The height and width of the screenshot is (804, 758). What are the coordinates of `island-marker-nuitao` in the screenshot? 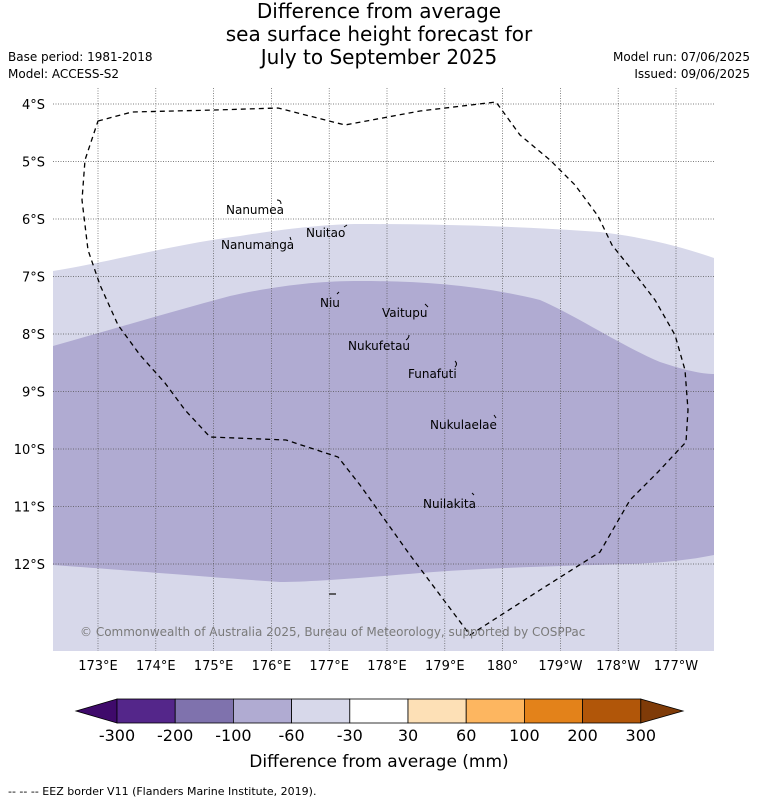 It's located at (345, 226).